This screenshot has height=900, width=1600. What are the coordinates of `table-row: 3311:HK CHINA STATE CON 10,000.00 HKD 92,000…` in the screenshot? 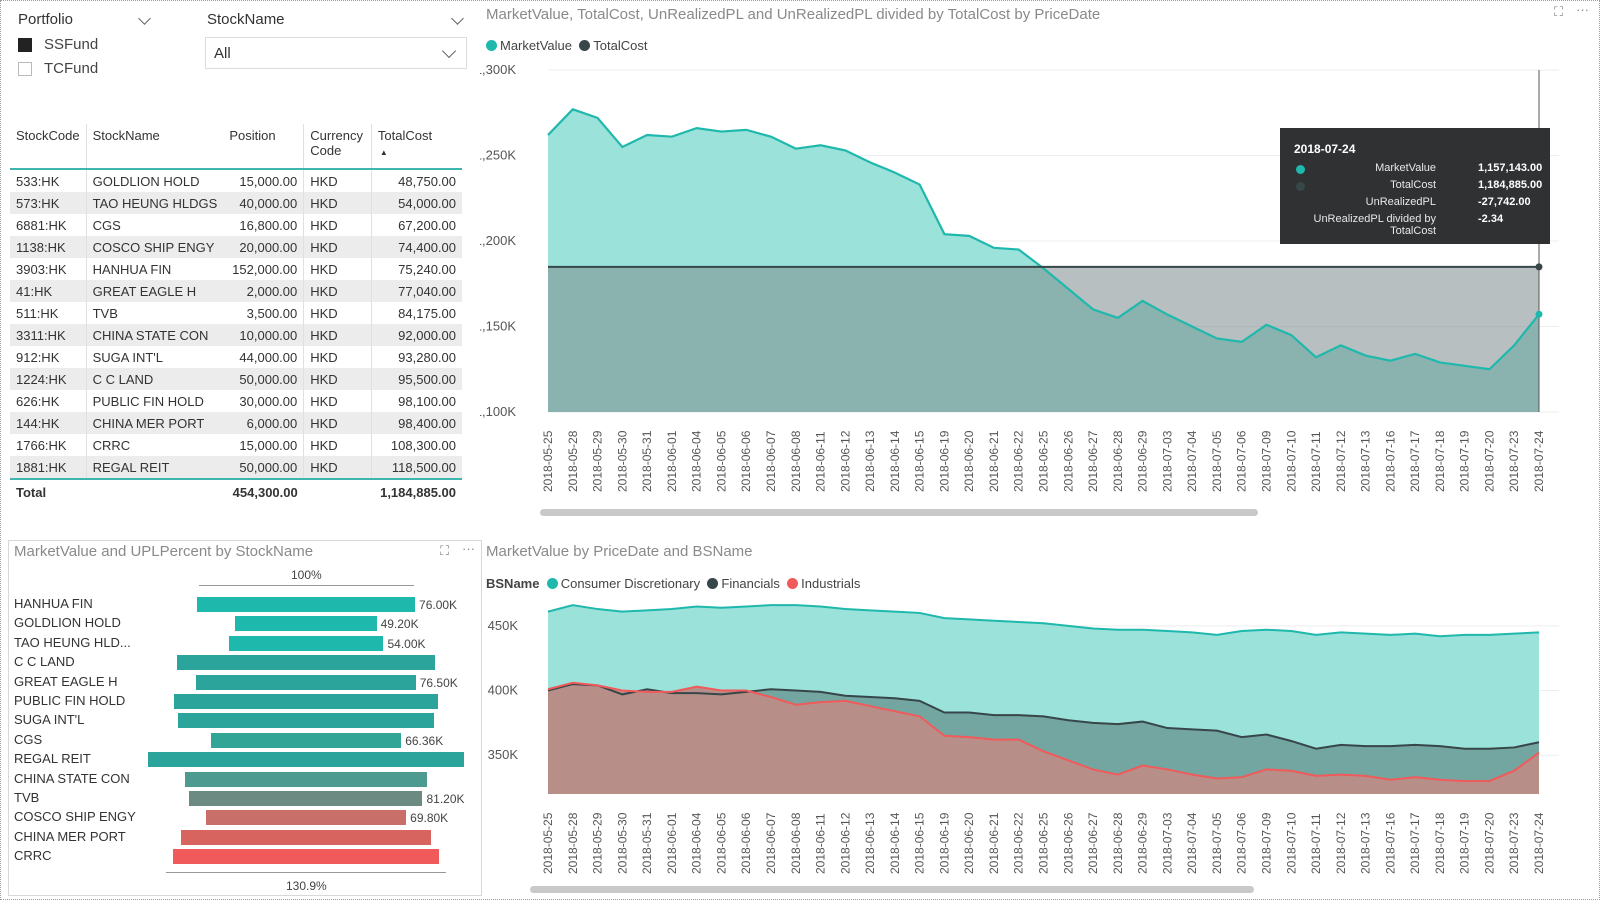 It's located at (236, 335).